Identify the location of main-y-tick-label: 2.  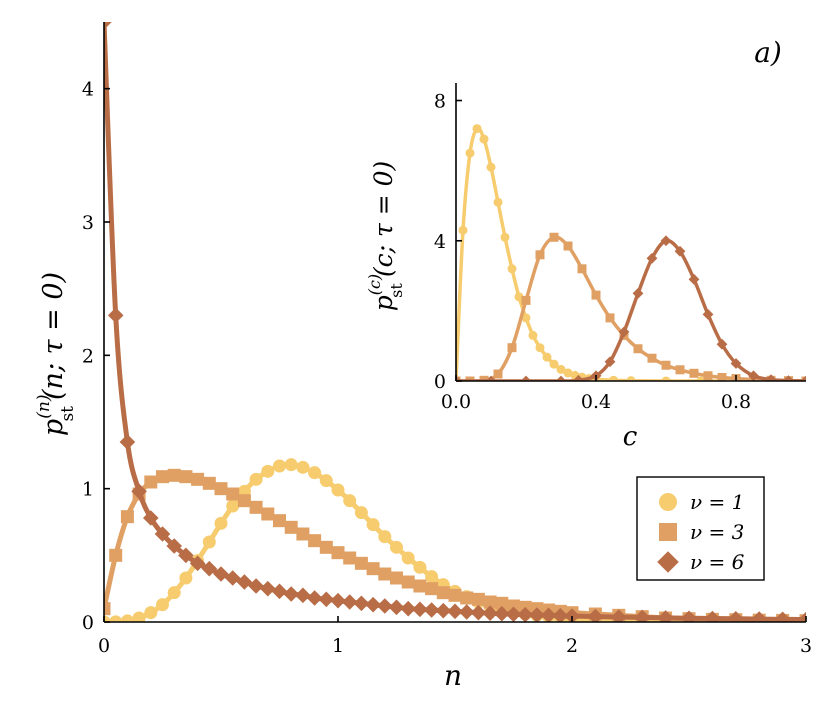
(88, 356).